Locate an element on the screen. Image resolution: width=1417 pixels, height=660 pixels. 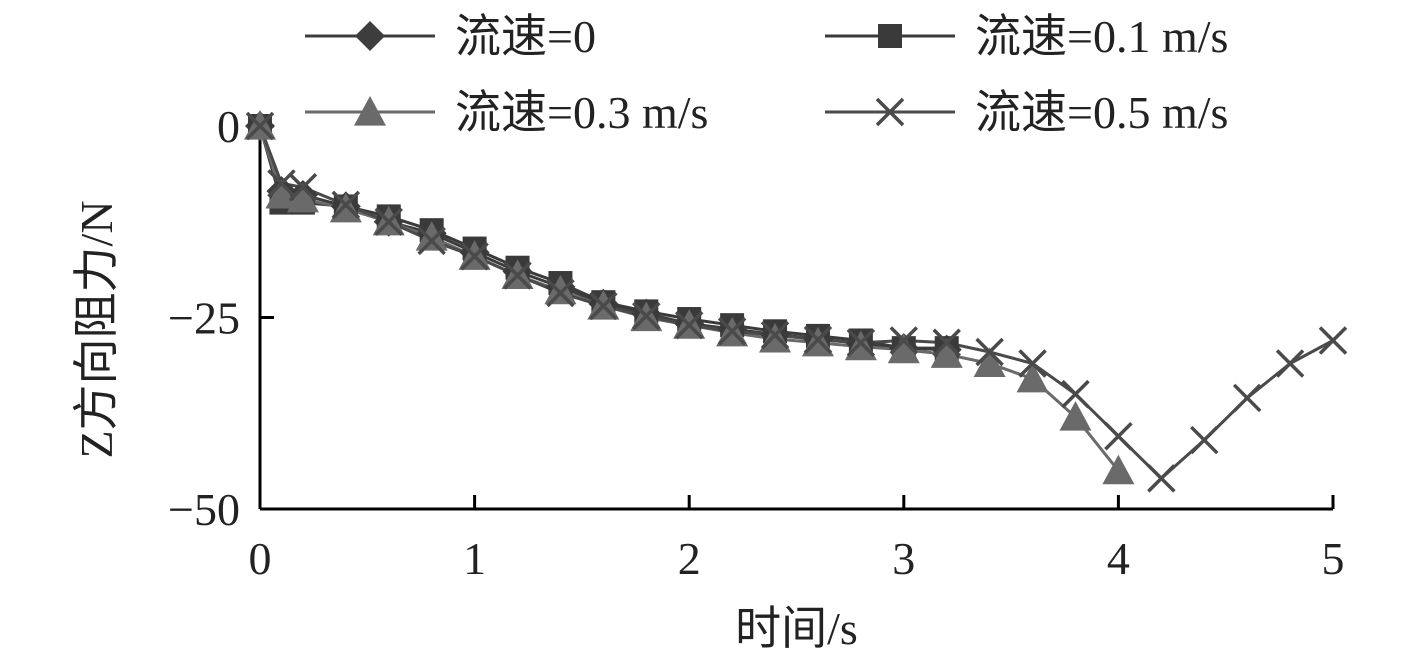
legend-item-1: 流速=0 is located at coordinates (450, 36).